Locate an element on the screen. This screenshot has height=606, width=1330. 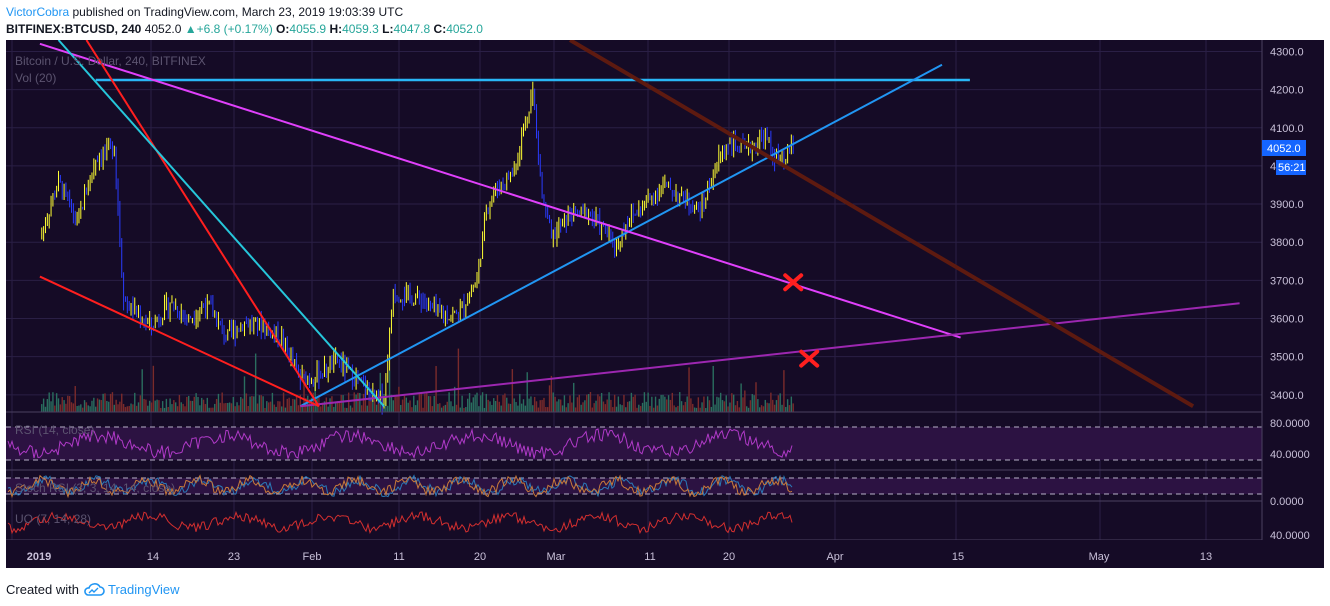
close-value: 4052.0 is located at coordinates (464, 29).